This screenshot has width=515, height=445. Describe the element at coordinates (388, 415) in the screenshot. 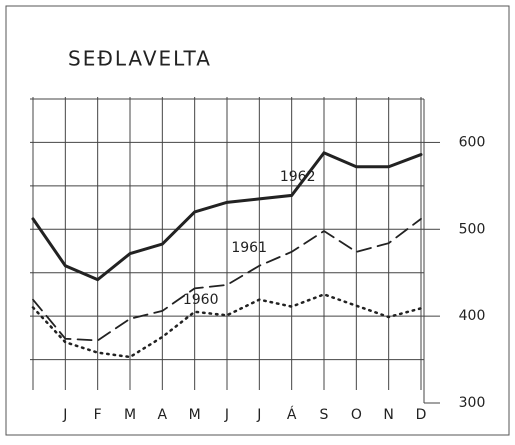

I see `x-tick-label: N` at that location.